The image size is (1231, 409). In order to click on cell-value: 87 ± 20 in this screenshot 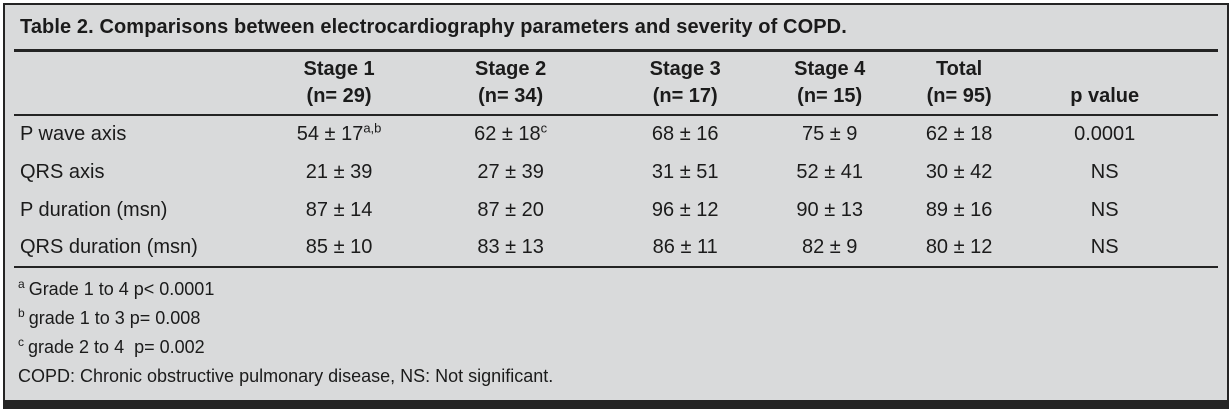, I will do `click(510, 209)`.